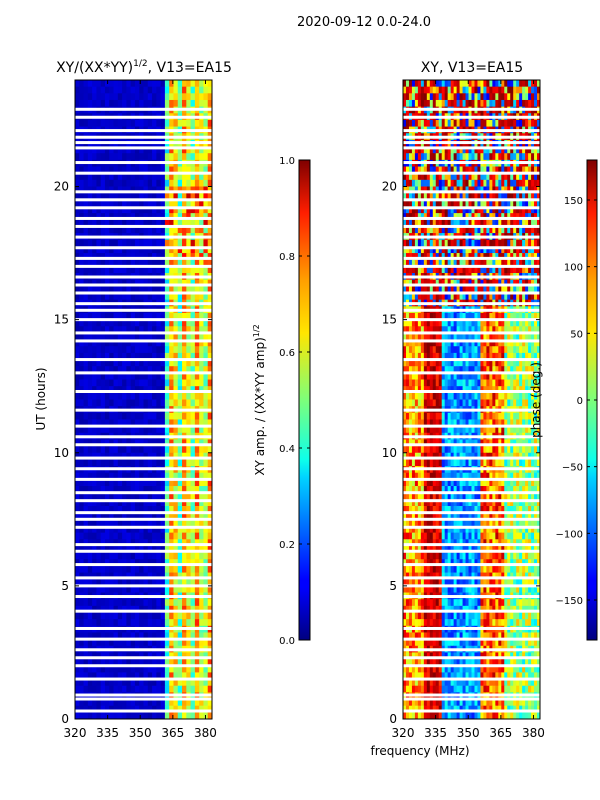 Image resolution: width=600 pixels, height=800 pixels. Describe the element at coordinates (287, 641) in the screenshot. I see `colorbar-tick-label: 0.0` at that location.